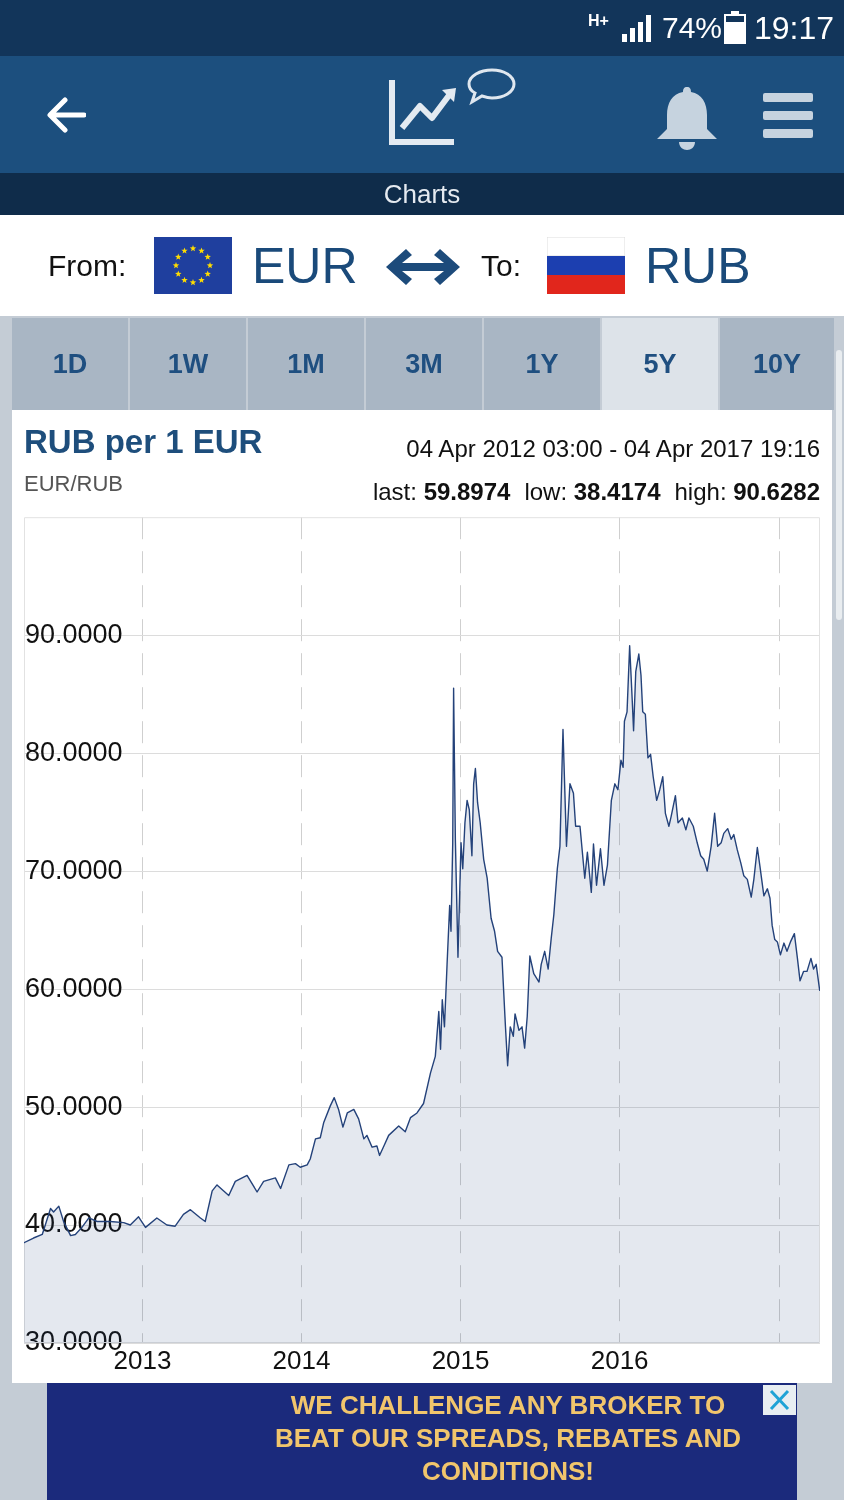 The height and width of the screenshot is (1500, 844). I want to click on text: 19:17, so click(794, 28).